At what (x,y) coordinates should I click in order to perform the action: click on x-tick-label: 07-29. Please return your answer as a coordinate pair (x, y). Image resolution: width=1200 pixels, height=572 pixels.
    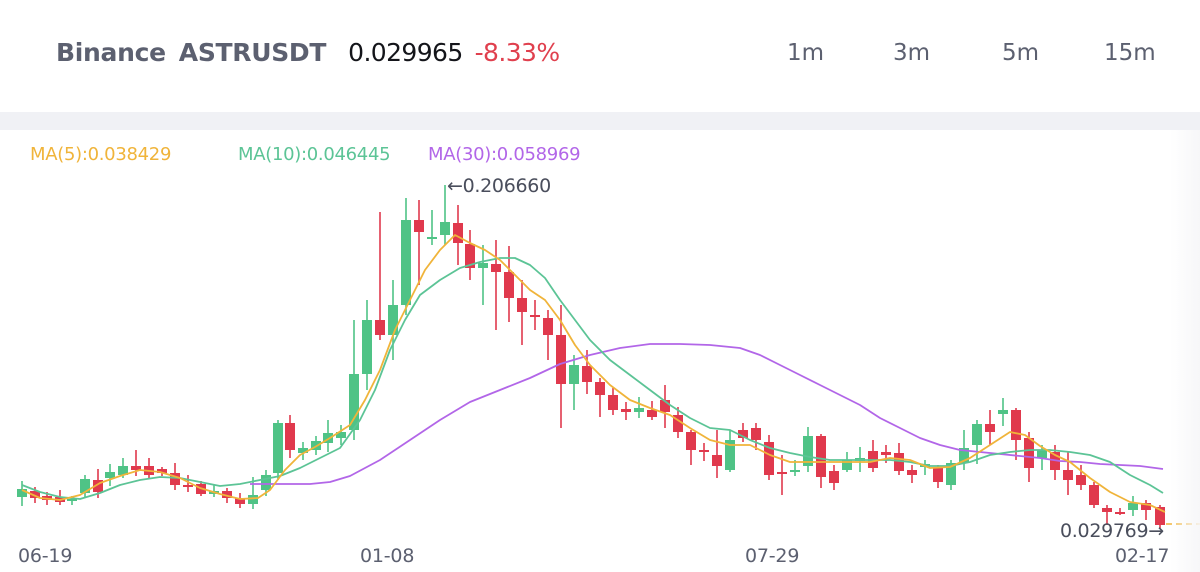
    Looking at the image, I should click on (772, 556).